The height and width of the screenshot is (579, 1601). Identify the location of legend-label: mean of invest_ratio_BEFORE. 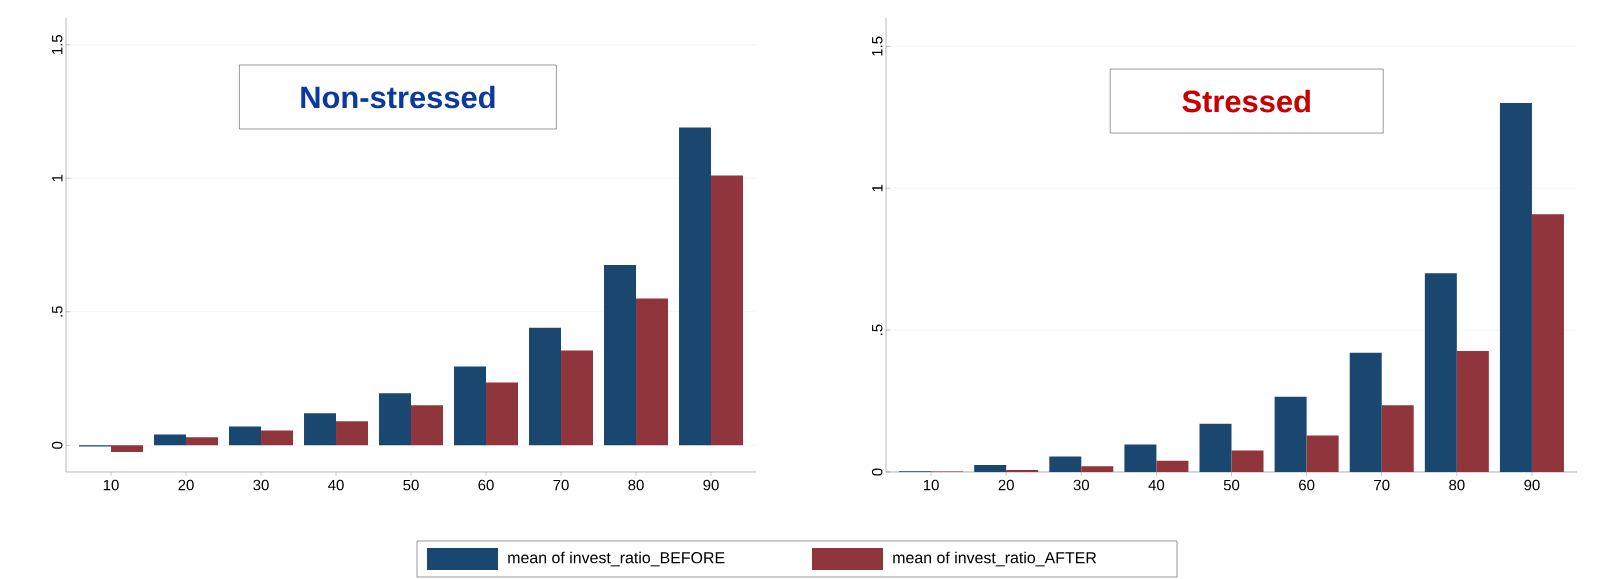
(616, 559).